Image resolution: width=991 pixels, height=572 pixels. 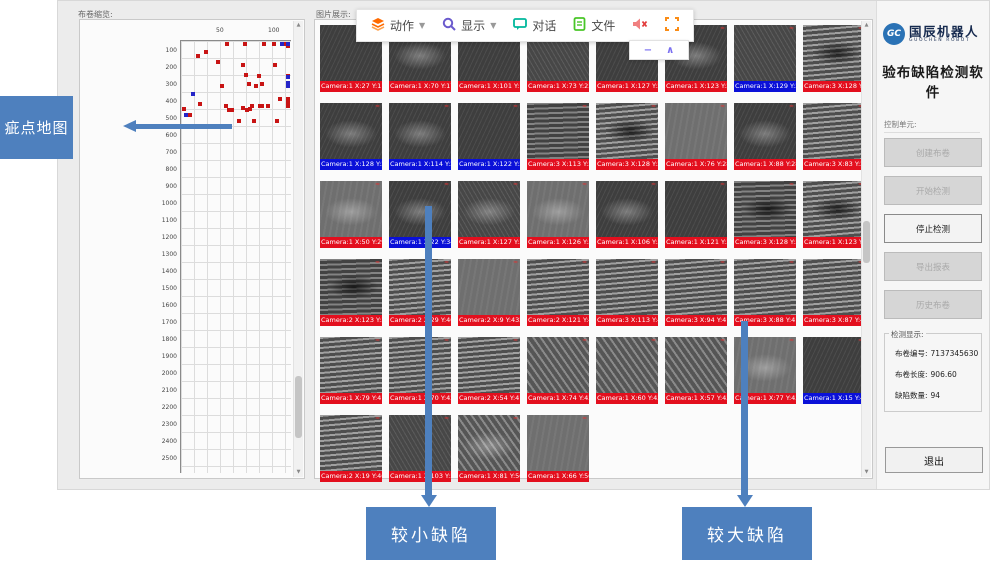 I want to click on defect-tile: ≈ Camera:2 X:123 Y:371, so click(x=351, y=292).